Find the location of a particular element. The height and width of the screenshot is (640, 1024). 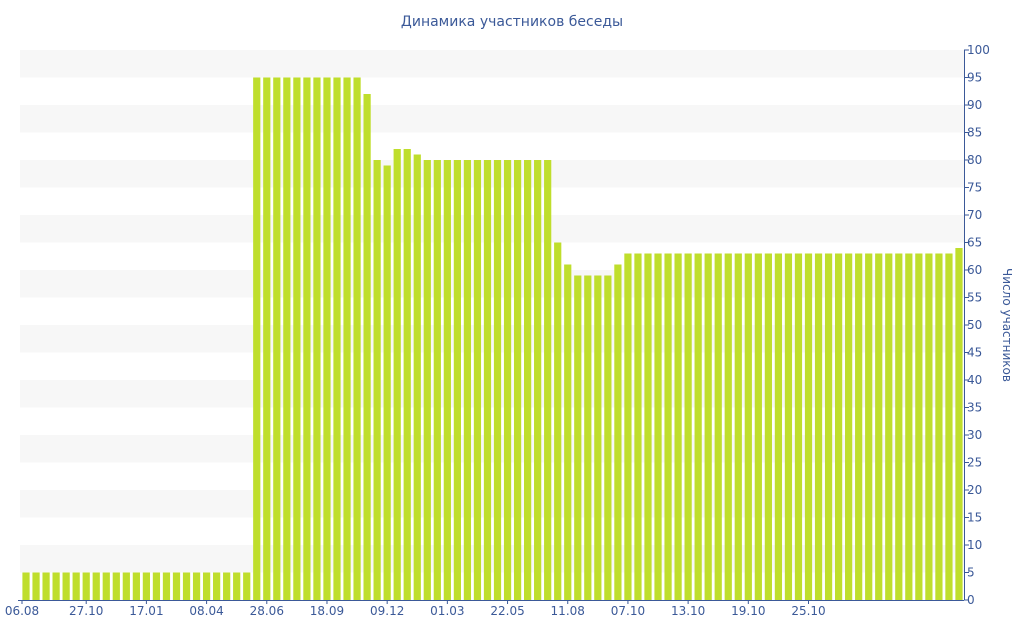

y-tick-label: 65 is located at coordinates (974, 243).